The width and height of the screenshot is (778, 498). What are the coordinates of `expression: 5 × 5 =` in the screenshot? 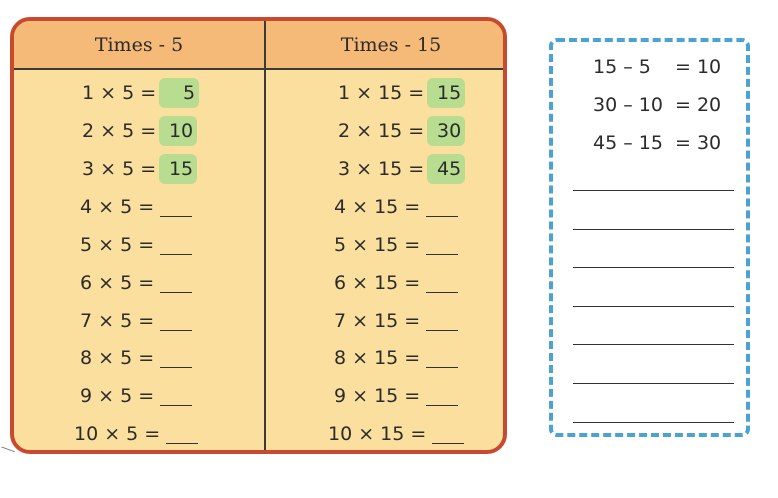 It's located at (117, 245).